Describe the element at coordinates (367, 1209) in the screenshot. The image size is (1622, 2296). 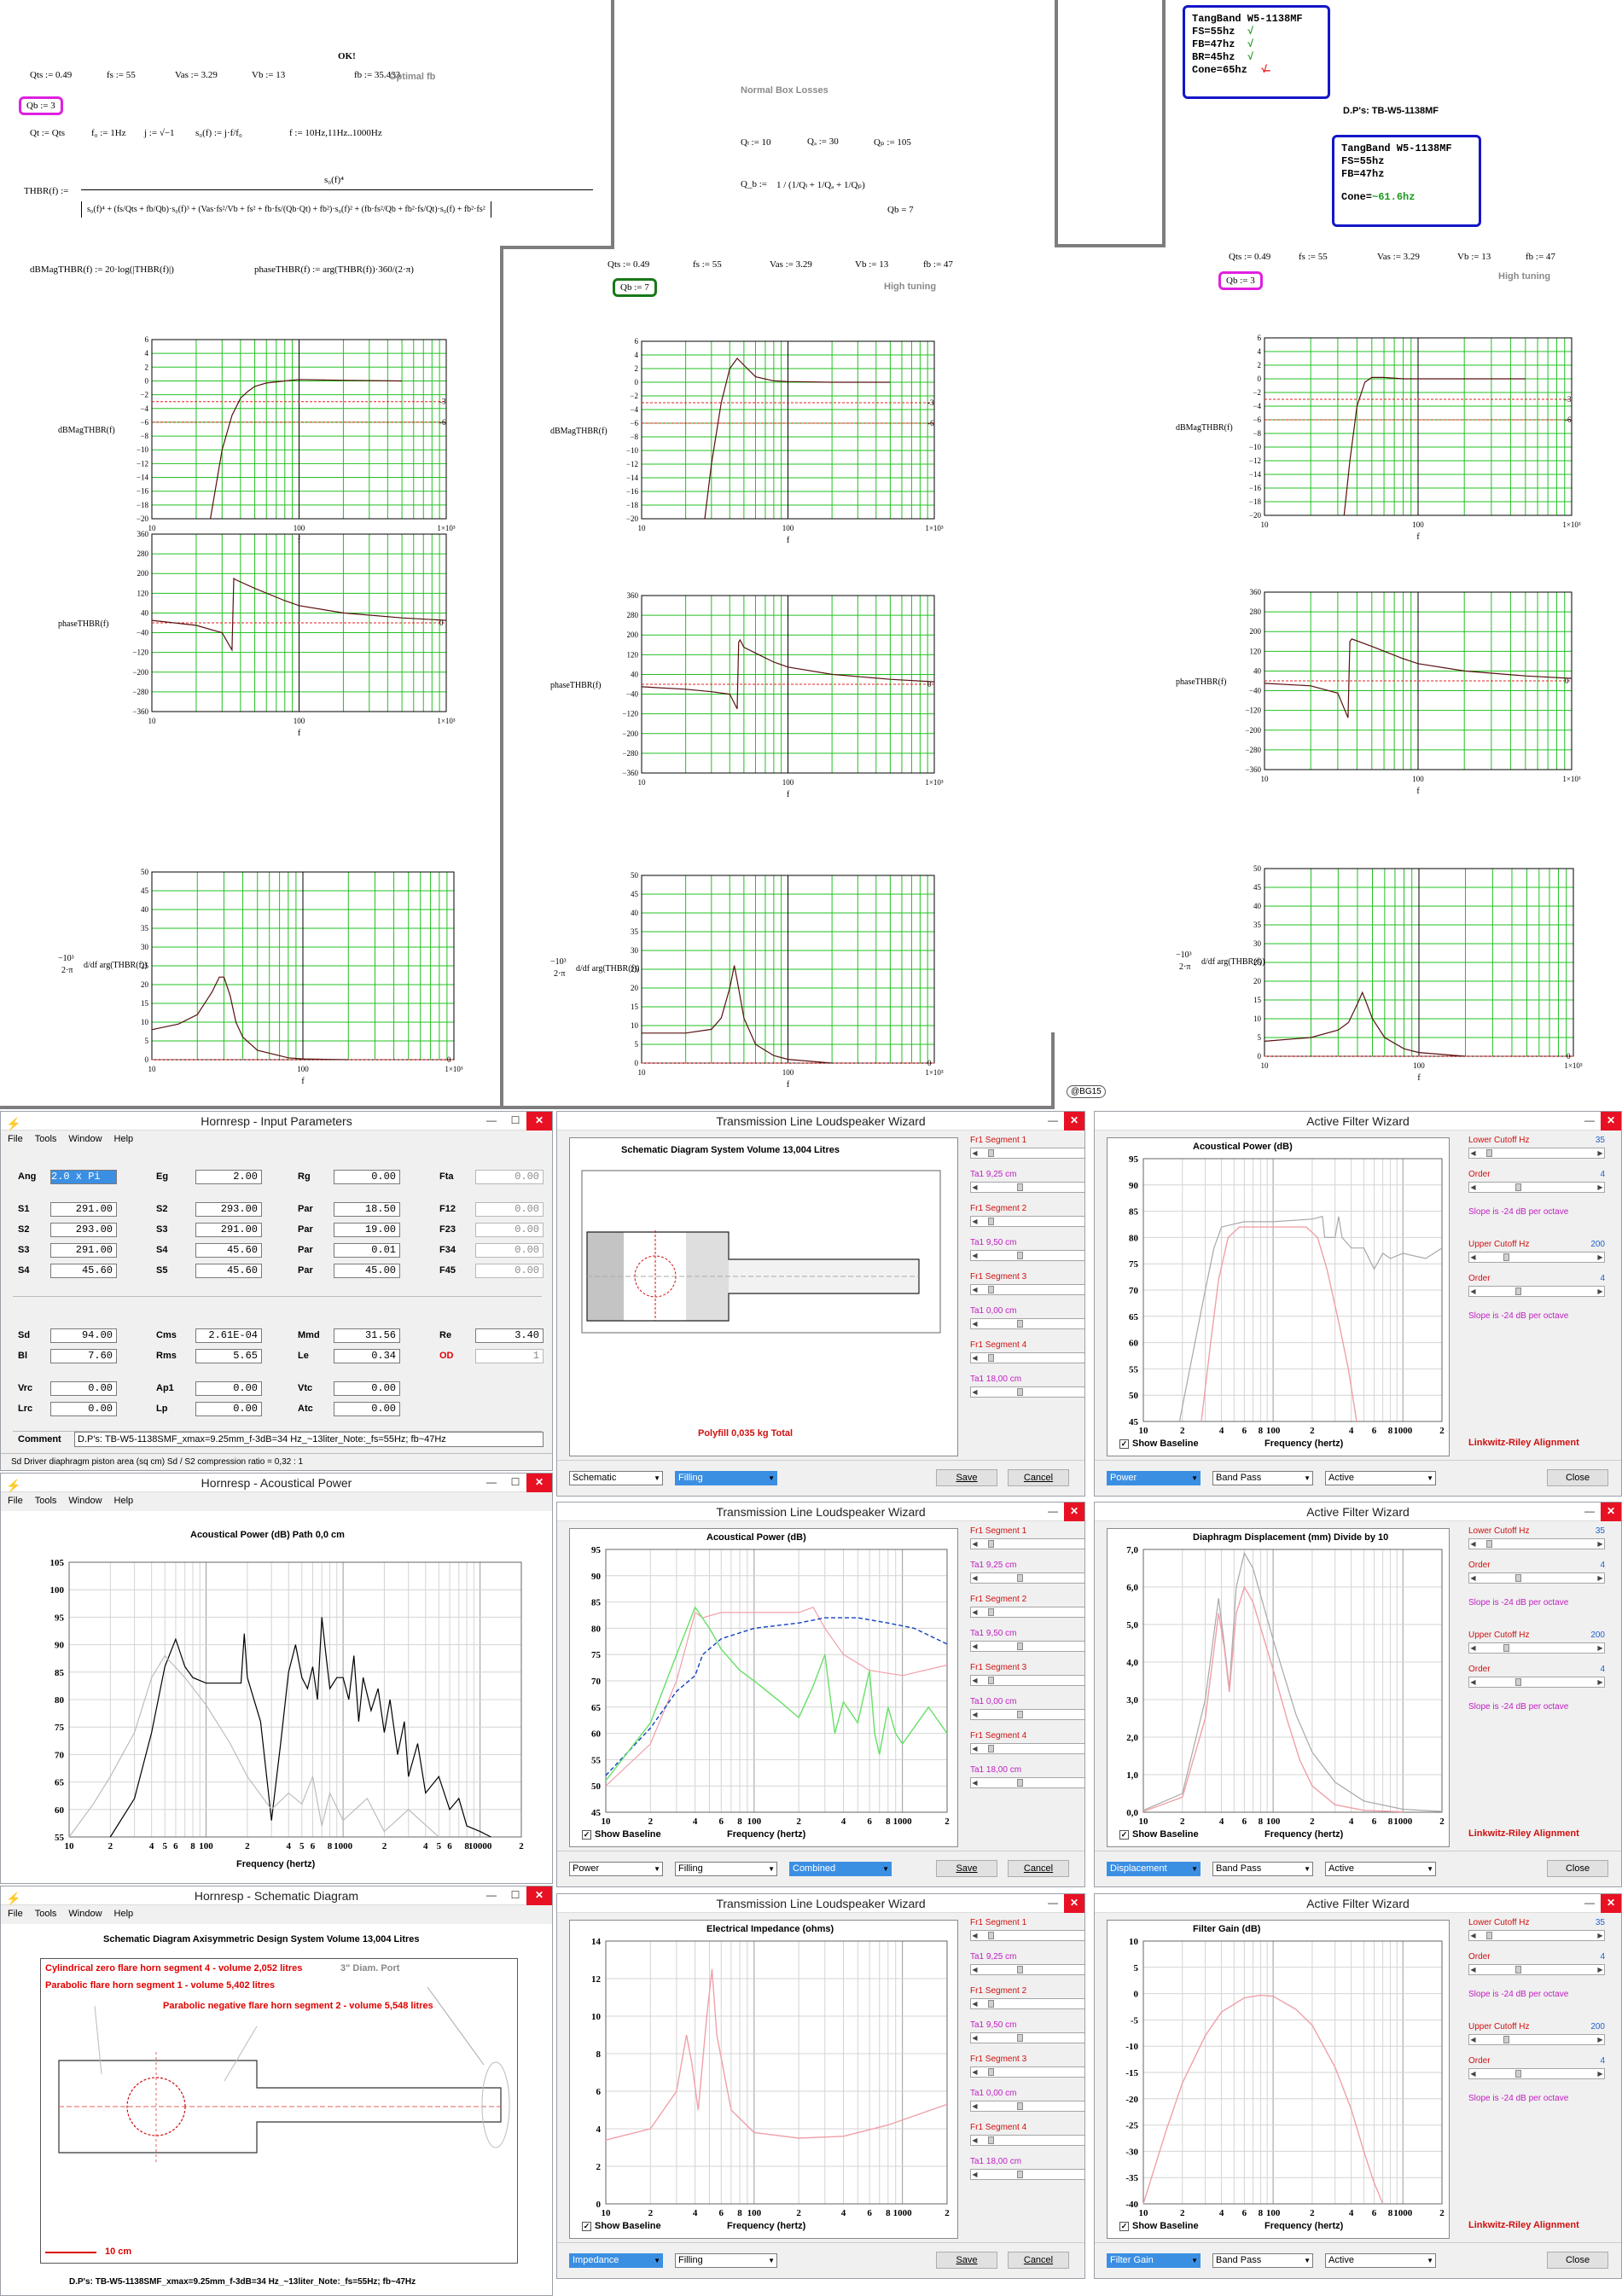
I see `param-field: 18.50` at that location.